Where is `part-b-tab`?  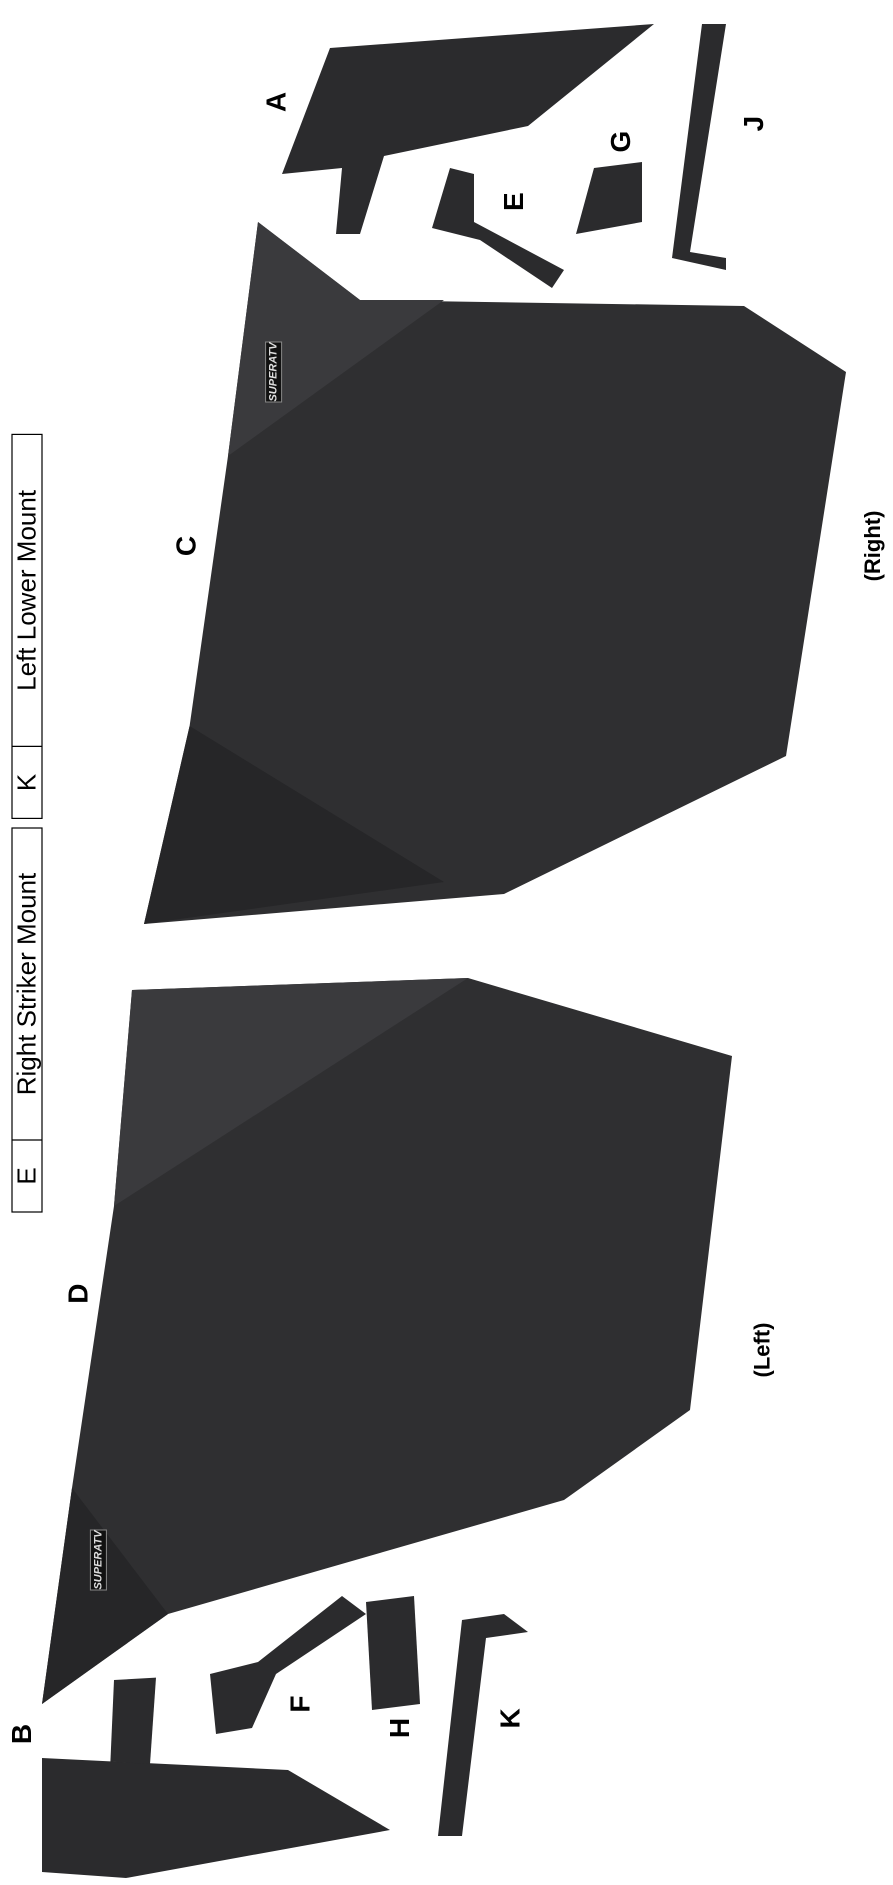
part-b-tab is located at coordinates (133, 1721).